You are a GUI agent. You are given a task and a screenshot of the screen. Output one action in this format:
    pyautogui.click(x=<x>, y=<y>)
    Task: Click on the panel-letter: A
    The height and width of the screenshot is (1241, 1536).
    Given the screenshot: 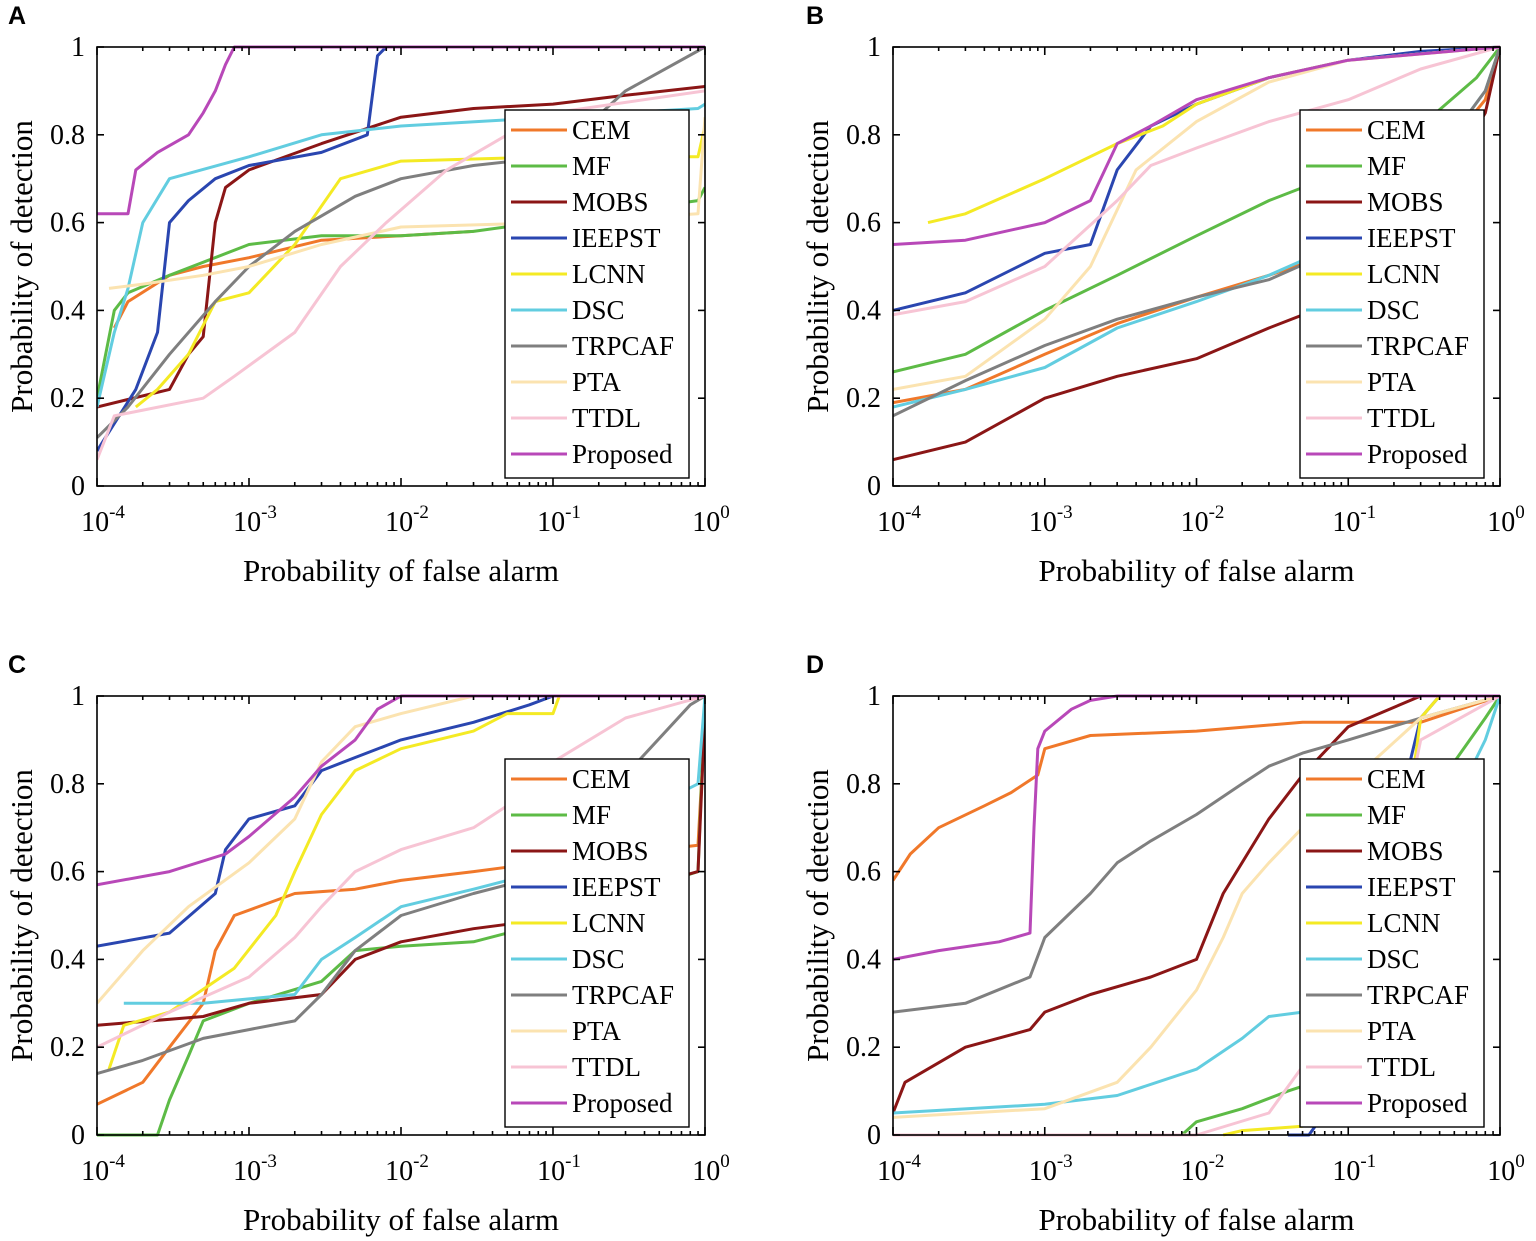 What is the action you would take?
    pyautogui.click(x=17, y=16)
    